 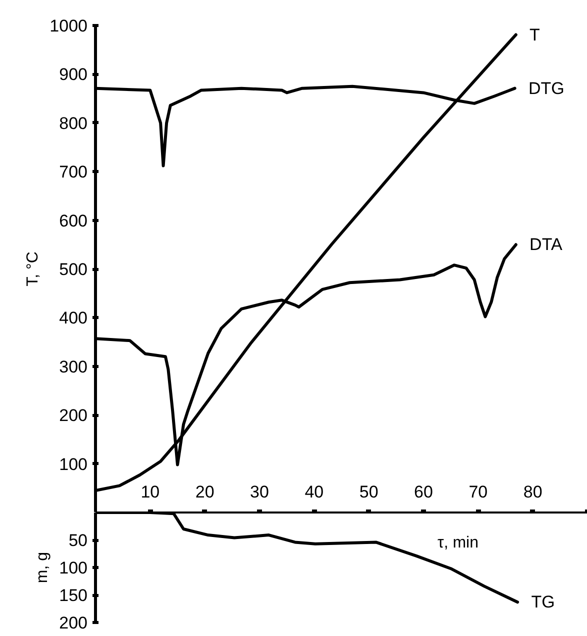 I want to click on y-tick-label: 600, so click(x=73, y=220).